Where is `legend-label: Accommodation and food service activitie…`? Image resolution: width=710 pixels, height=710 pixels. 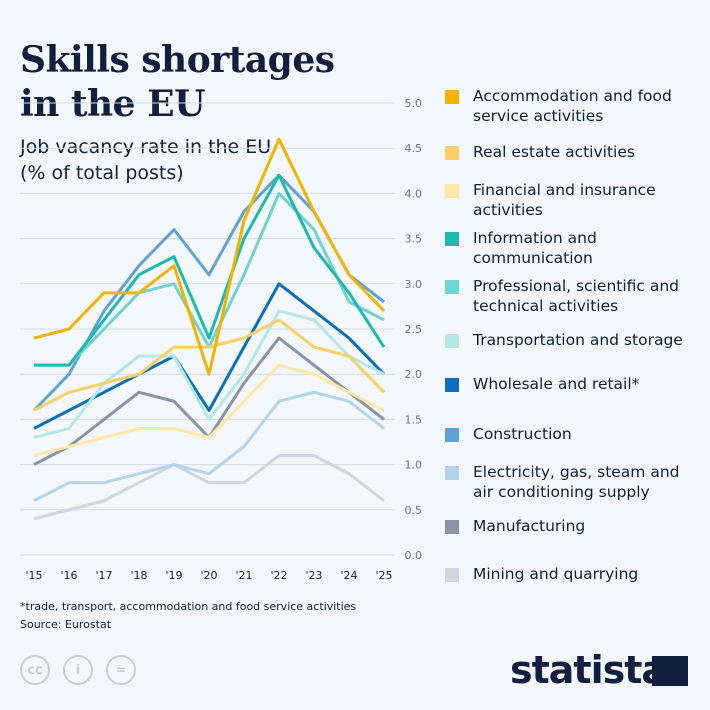
legend-label: Accommodation and food service activitie… is located at coordinates (572, 106).